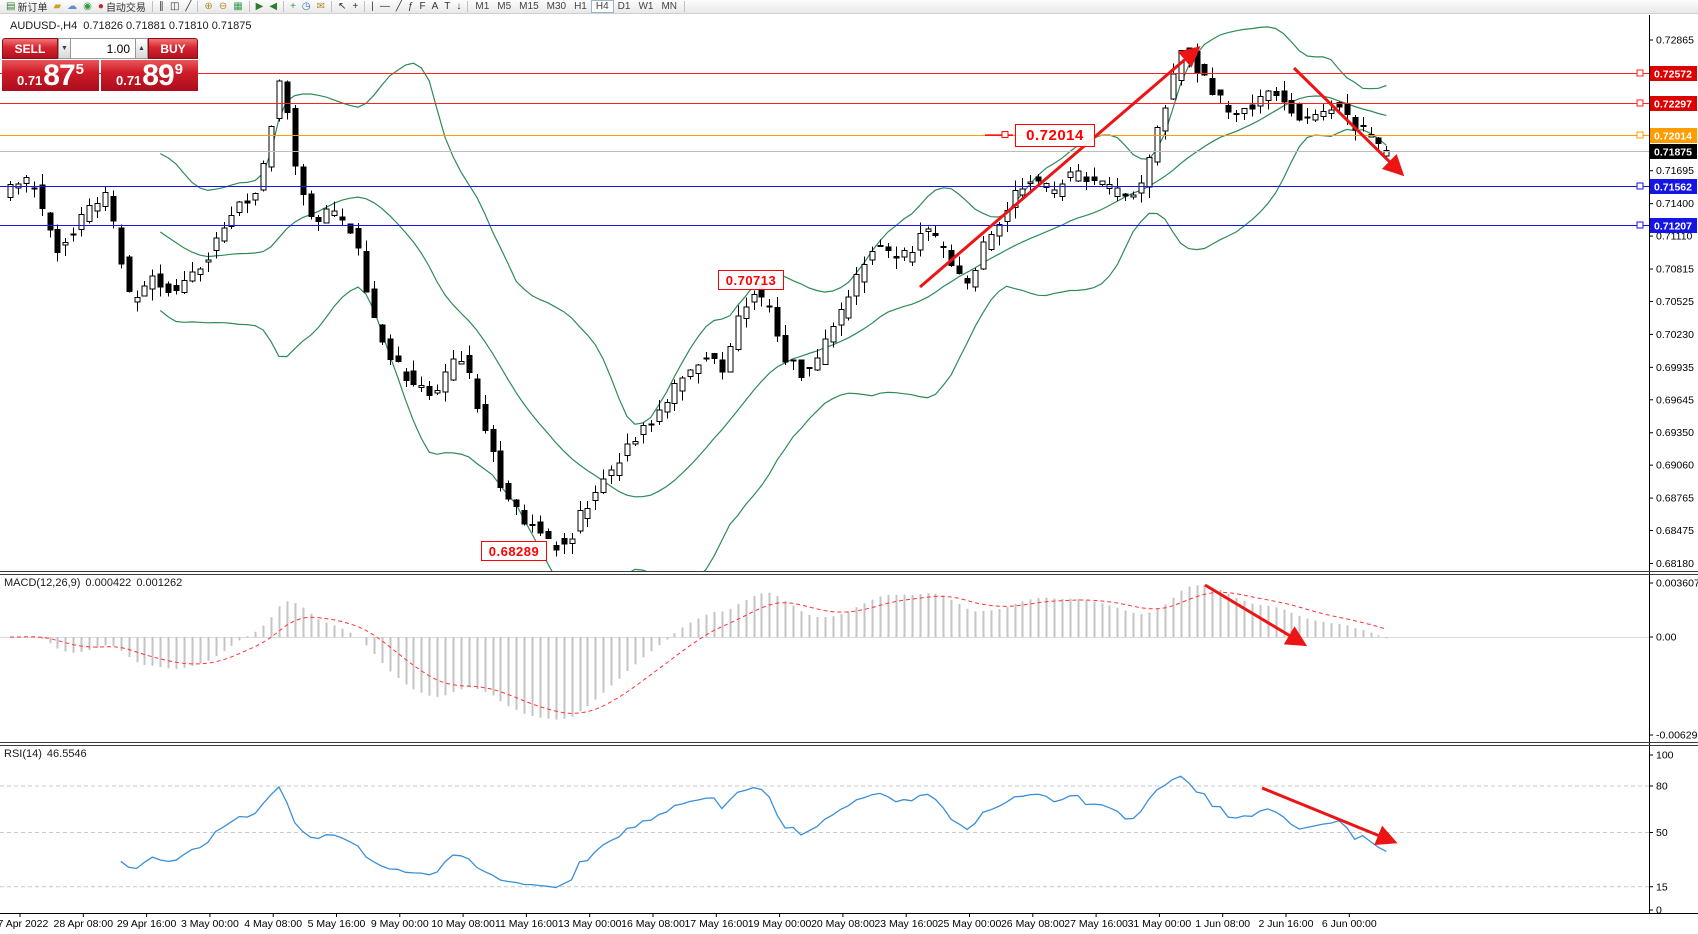  What do you see at coordinates (223, 6) in the screenshot?
I see `zoom-out-button: ⊖` at bounding box center [223, 6].